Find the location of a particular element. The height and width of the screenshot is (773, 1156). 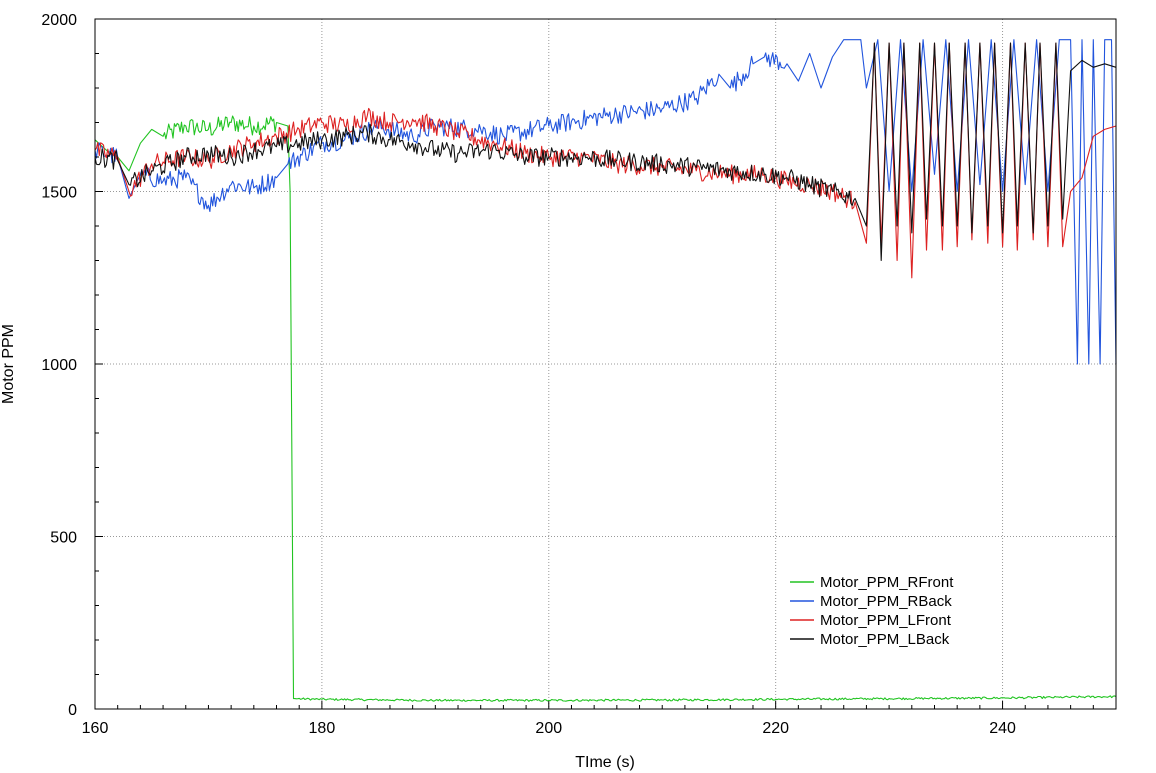

x-tick-label: 220 is located at coordinates (775, 728).